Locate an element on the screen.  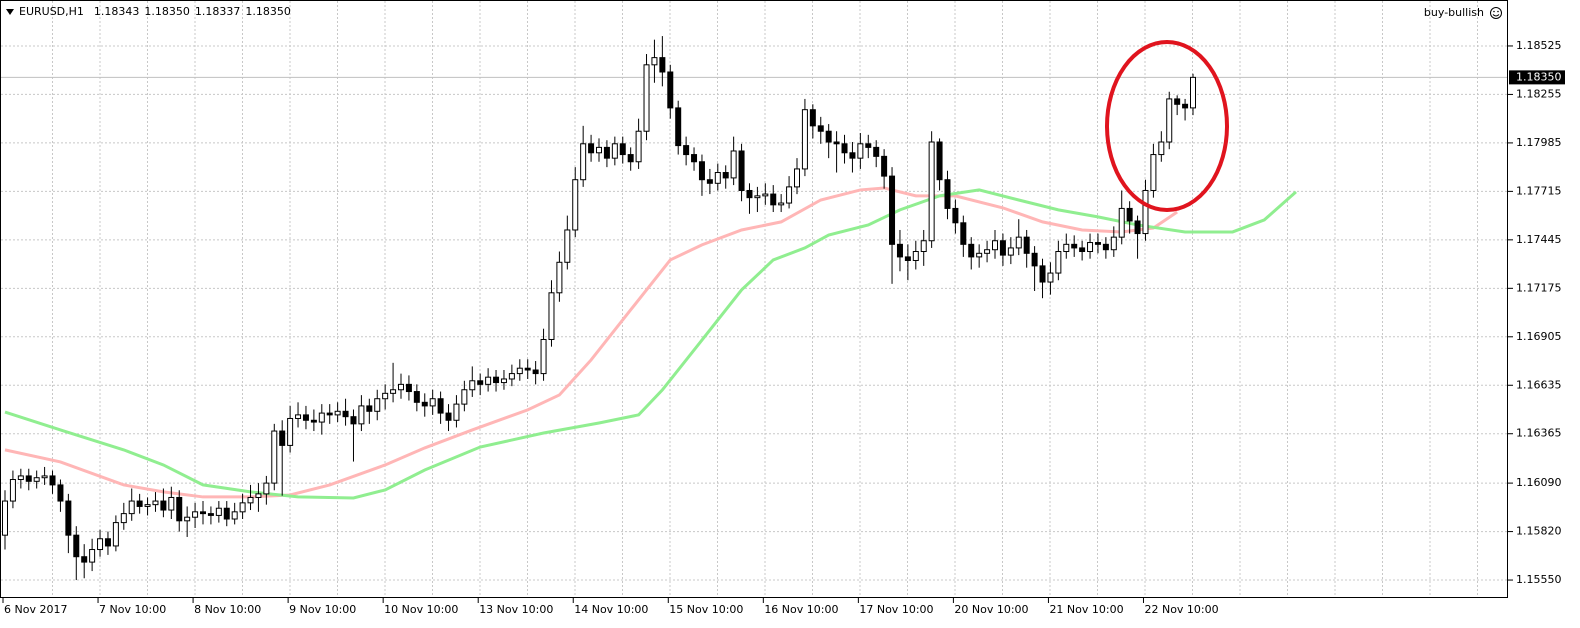
highlight-ellipse is located at coordinates (1167, 126).